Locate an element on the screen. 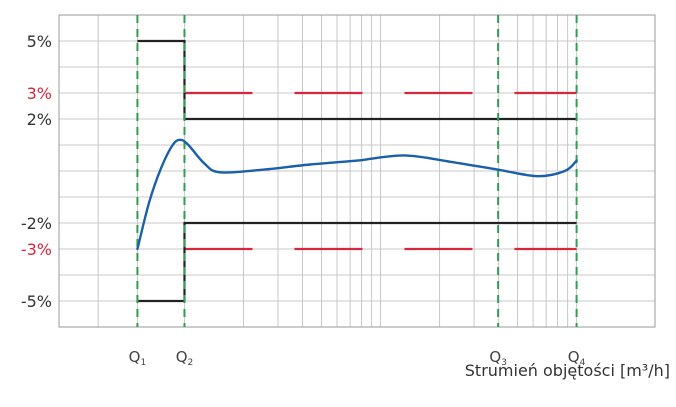 The image size is (676, 407). q-label-subscript: 1 is located at coordinates (143, 363).